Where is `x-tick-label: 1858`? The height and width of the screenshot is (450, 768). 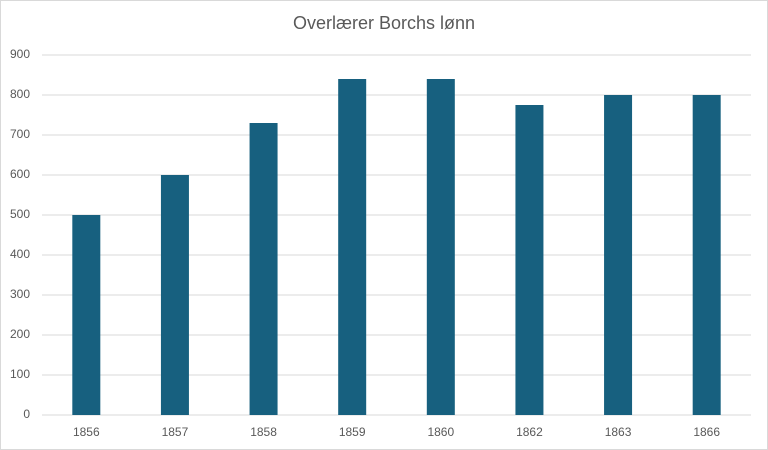
x-tick-label: 1858 is located at coordinates (263, 432).